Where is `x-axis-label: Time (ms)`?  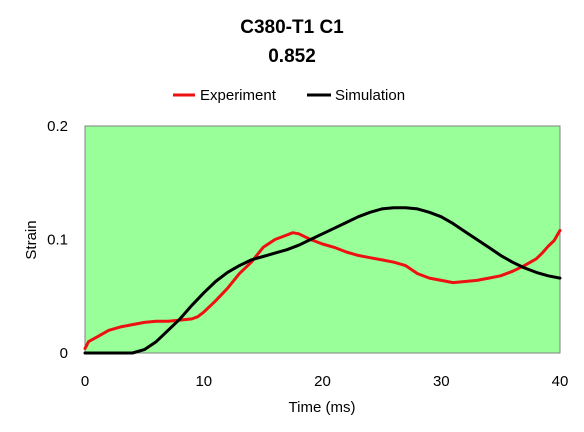
x-axis-label: Time (ms) is located at coordinates (322, 407).